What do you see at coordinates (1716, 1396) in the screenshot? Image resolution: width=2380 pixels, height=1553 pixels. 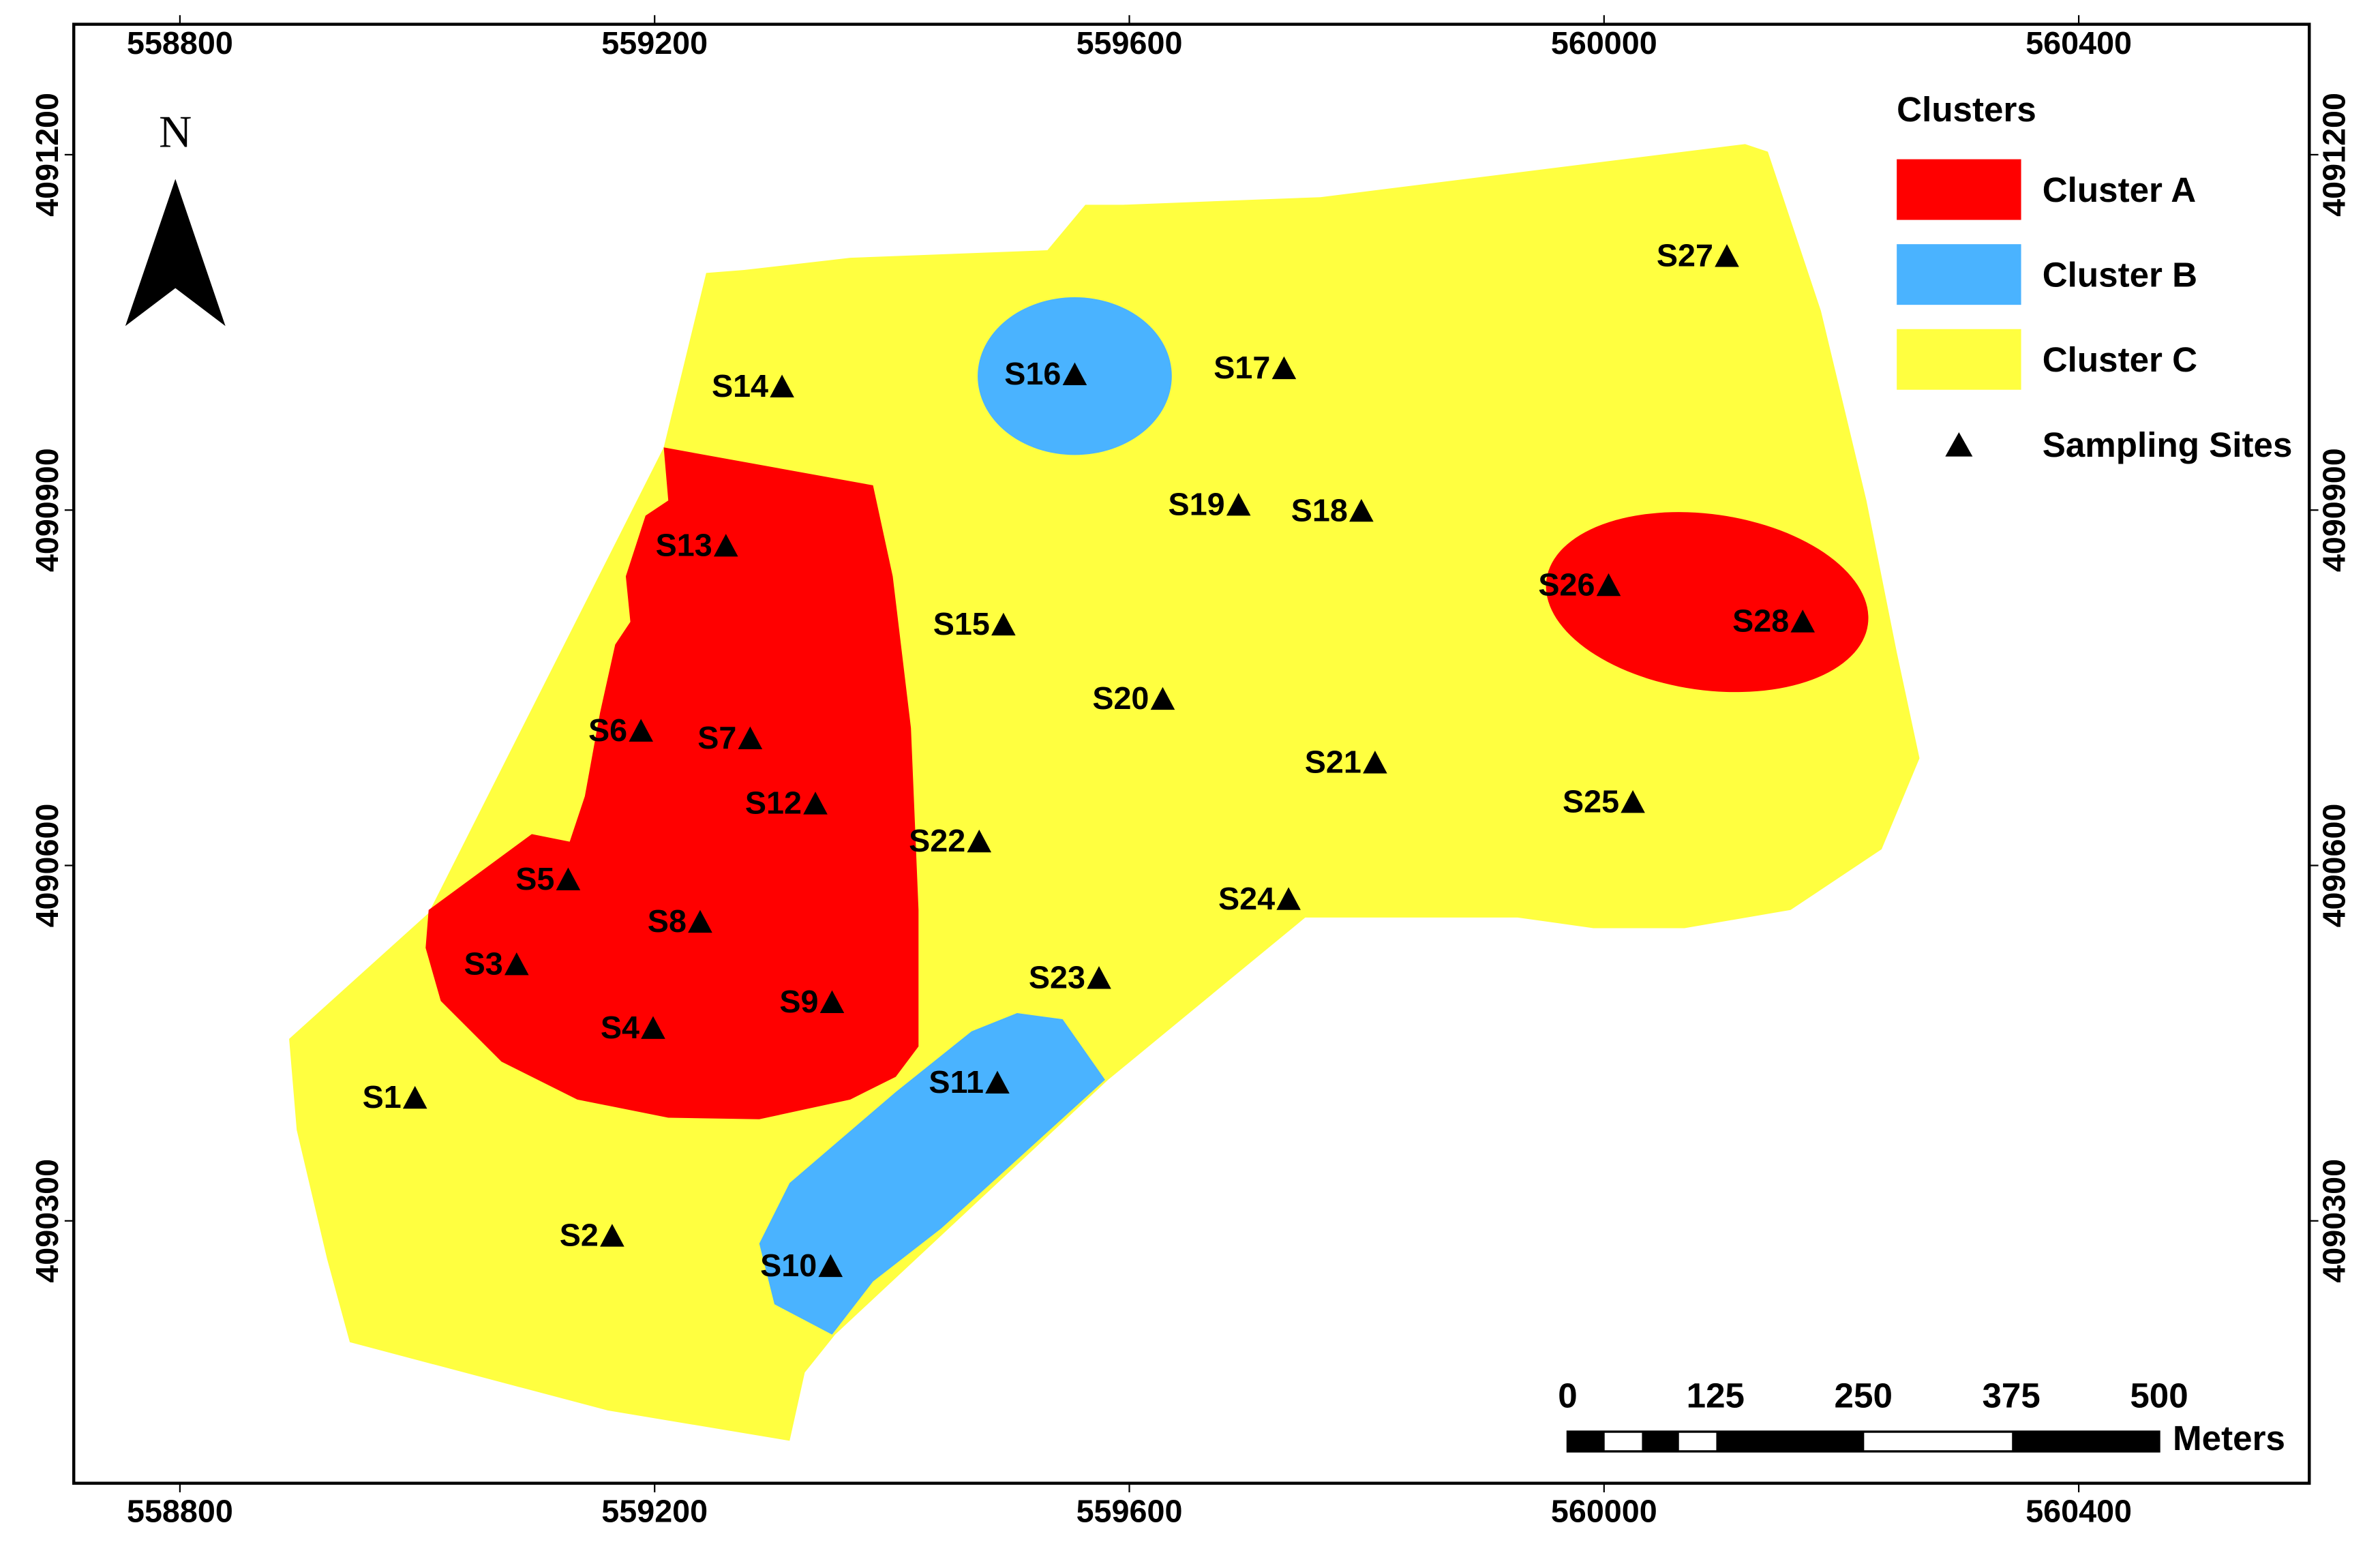 I see `scale-tick-label: 125` at bounding box center [1716, 1396].